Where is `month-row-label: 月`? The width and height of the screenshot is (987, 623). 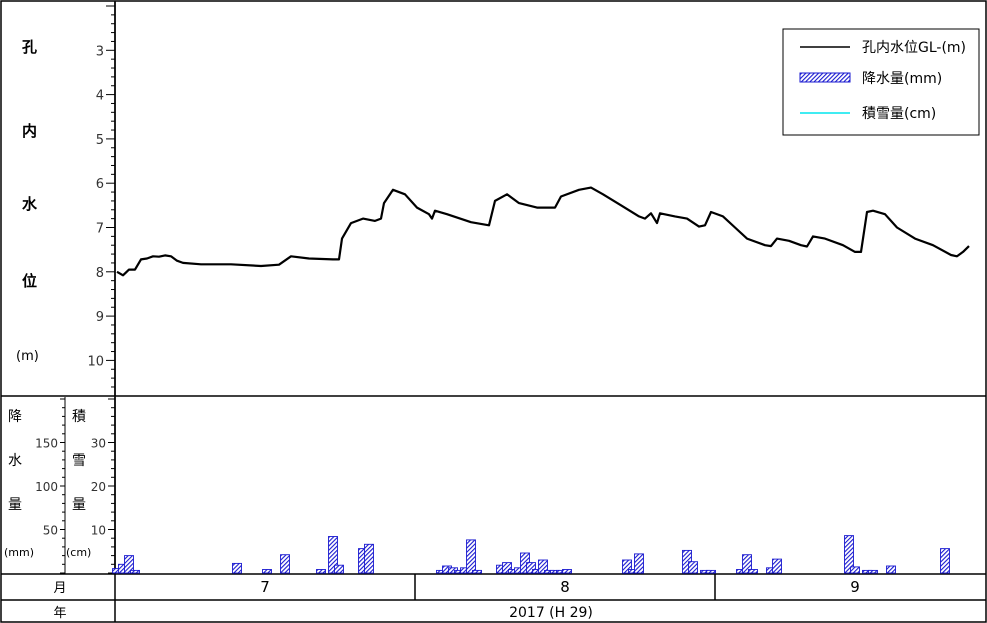
month-row-label: 月 is located at coordinates (59, 588).